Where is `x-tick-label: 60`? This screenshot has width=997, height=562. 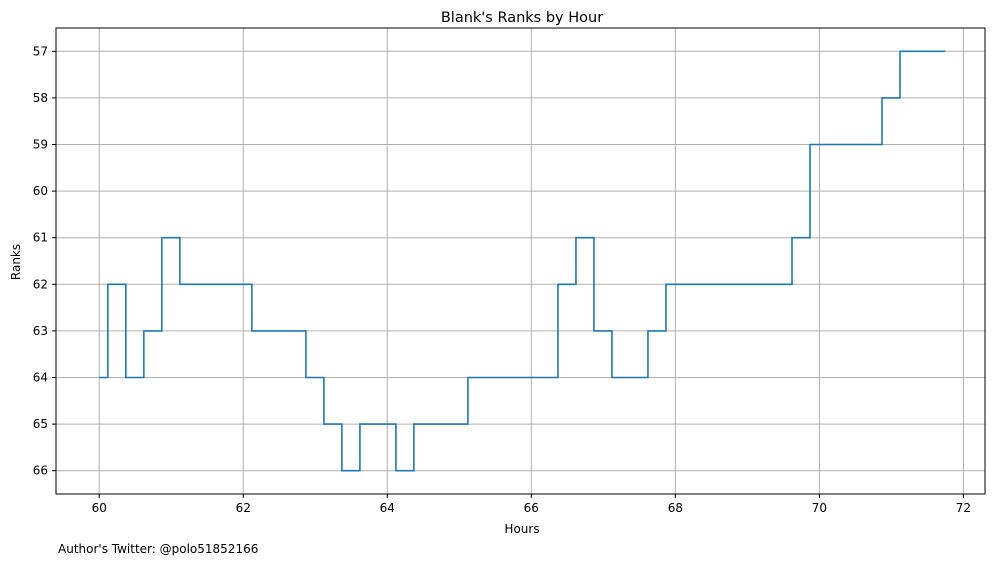 x-tick-label: 60 is located at coordinates (99, 508).